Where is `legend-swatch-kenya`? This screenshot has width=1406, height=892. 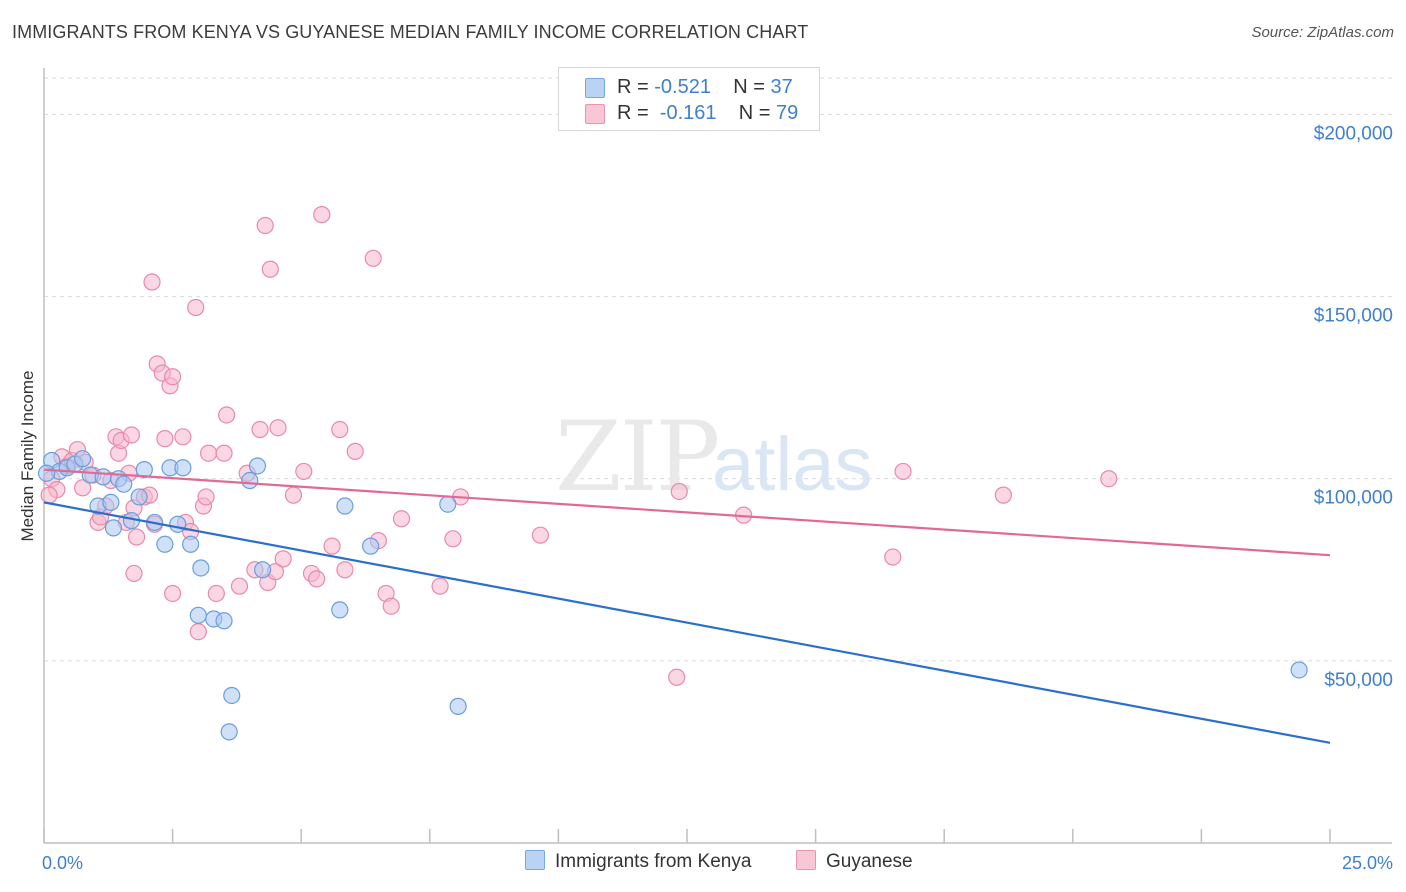 legend-swatch-kenya is located at coordinates (595, 88).